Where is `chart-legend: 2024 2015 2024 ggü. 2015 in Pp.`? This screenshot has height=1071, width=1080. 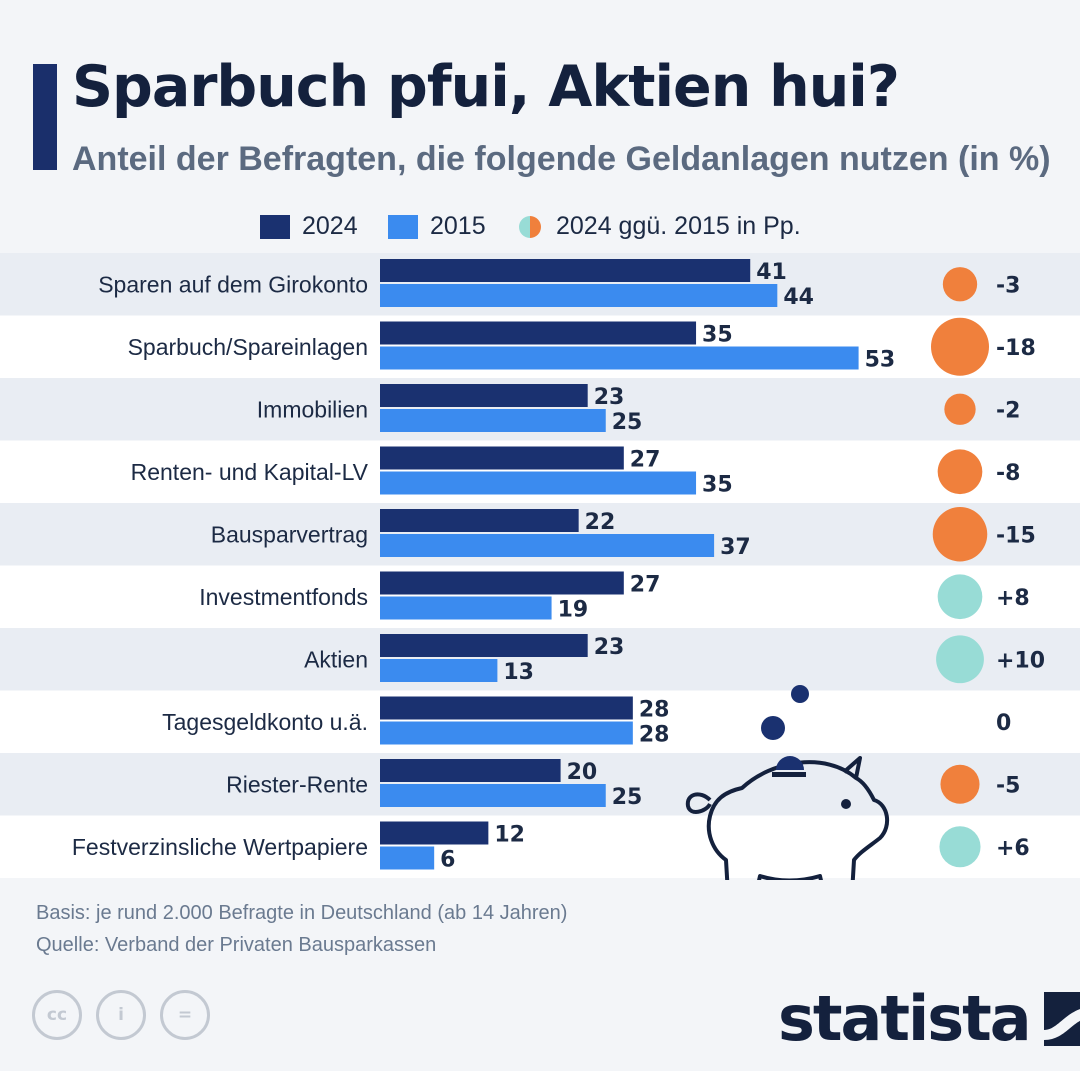 chart-legend: 2024 2015 2024 ggü. 2015 in Pp. is located at coordinates (540, 226).